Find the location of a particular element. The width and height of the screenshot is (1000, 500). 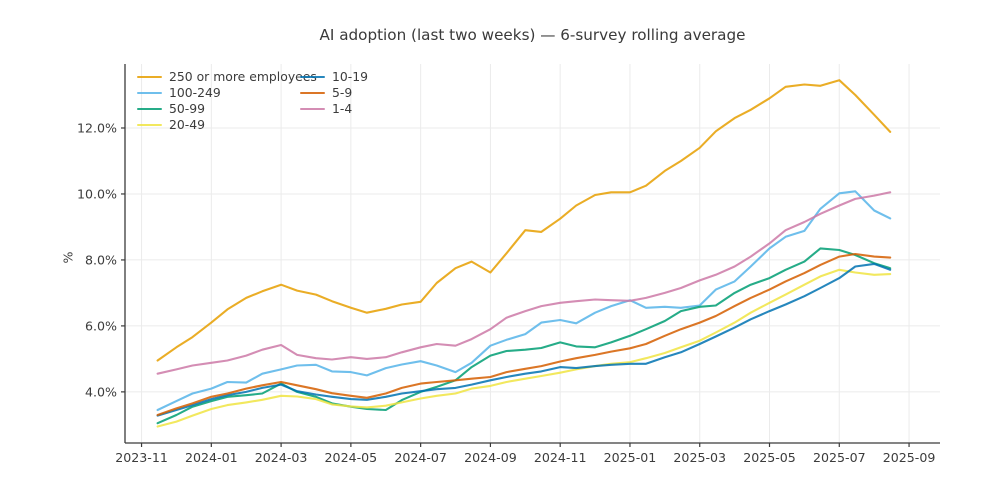

x-tick-label: 2025-07 is located at coordinates (839, 457).